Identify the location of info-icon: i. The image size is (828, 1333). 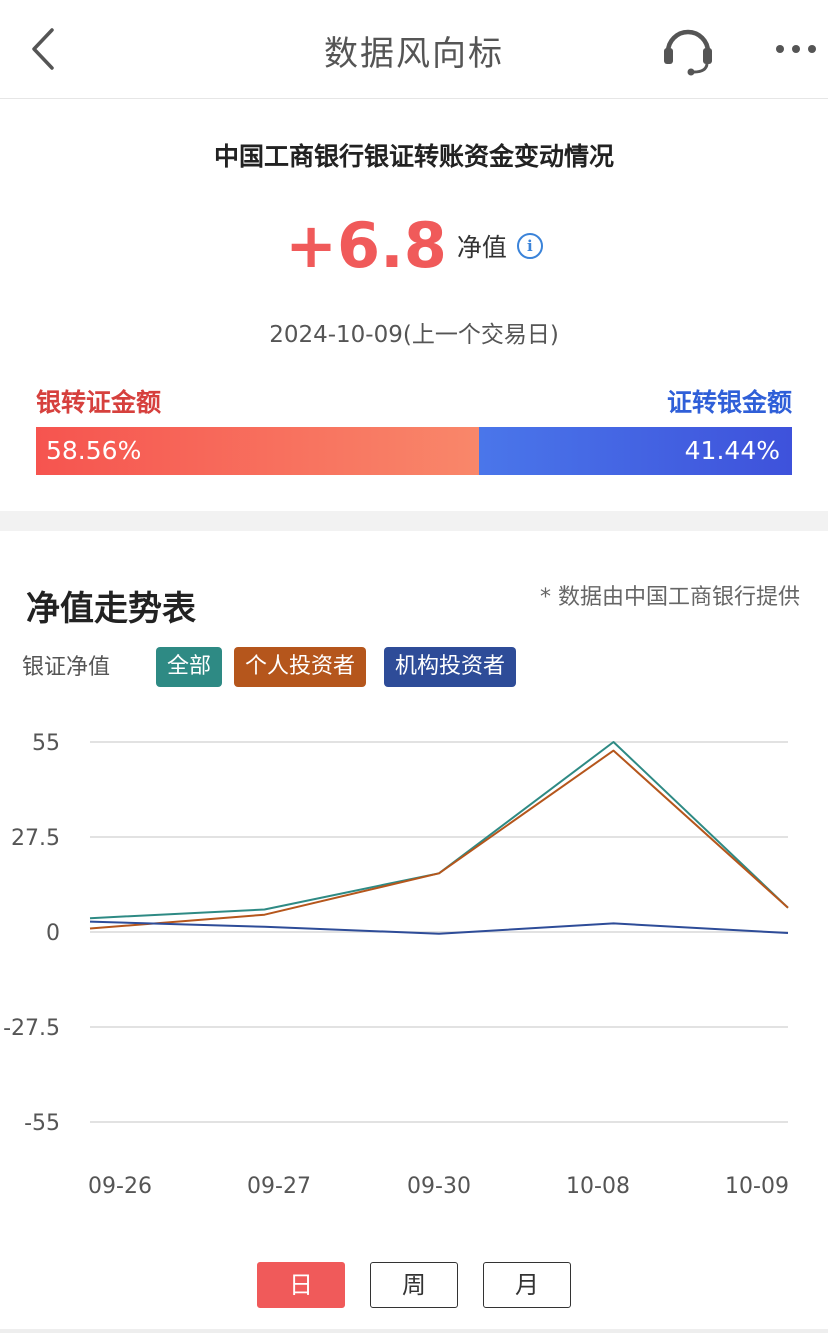
(529, 245).